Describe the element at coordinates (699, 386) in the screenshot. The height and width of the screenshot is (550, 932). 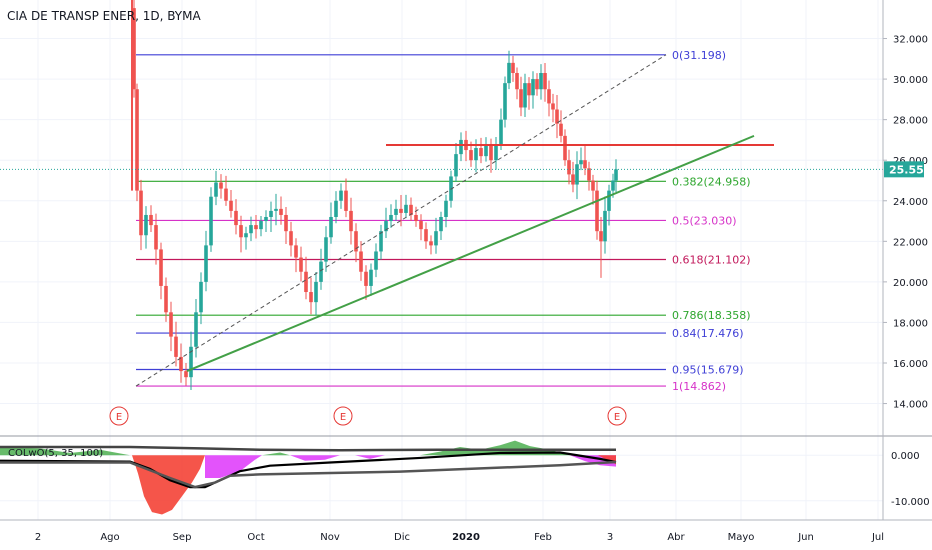
I see `fib-level-label: 1(14.862)` at that location.